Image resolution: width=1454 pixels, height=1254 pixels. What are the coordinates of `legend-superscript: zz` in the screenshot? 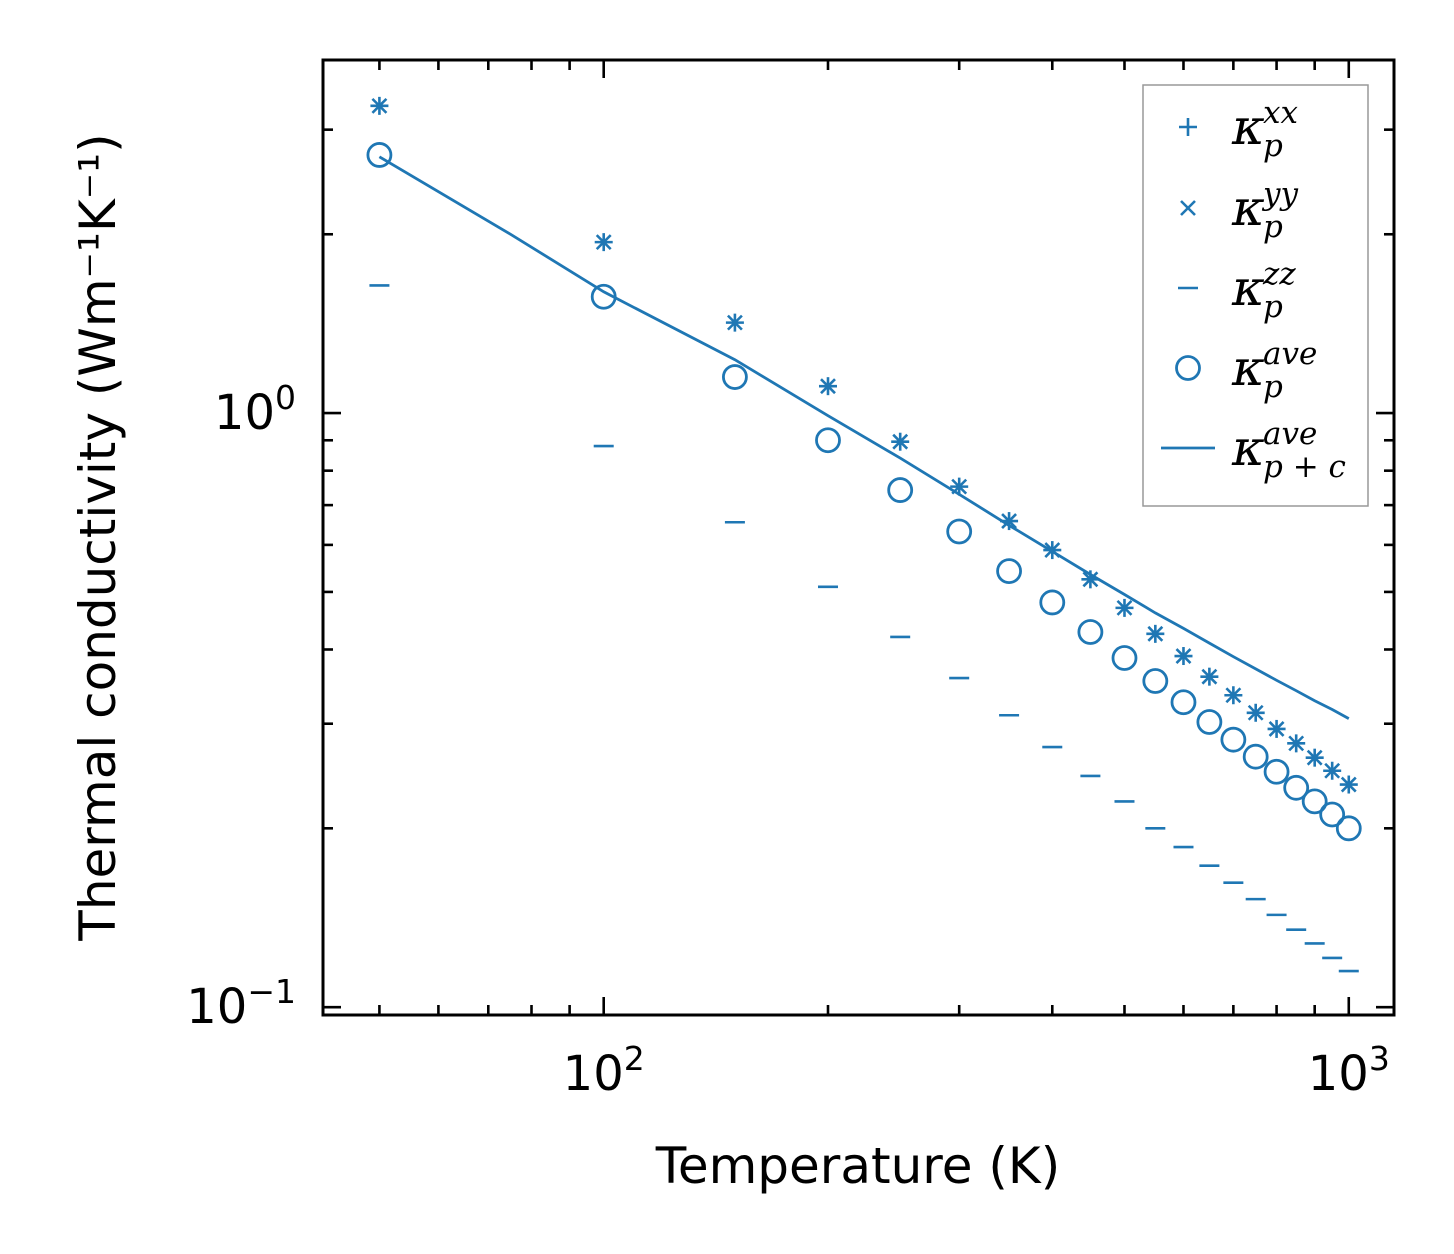 It's located at (1279, 274).